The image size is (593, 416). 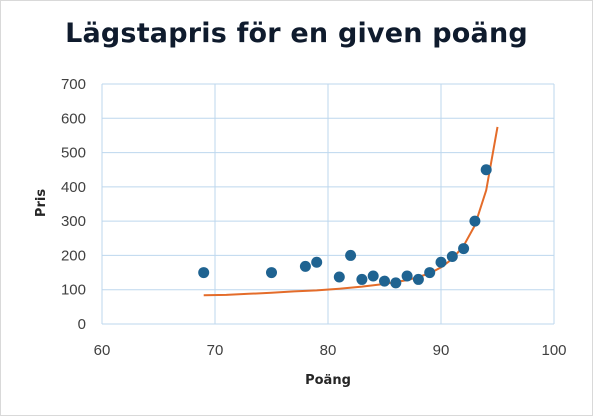 What do you see at coordinates (73, 255) in the screenshot?
I see `y-tick-label: 200` at bounding box center [73, 255].